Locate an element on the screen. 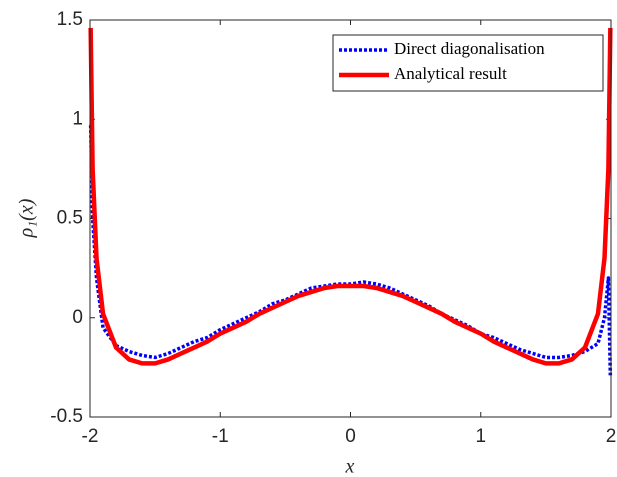  x-axis-label: x is located at coordinates (350, 466).